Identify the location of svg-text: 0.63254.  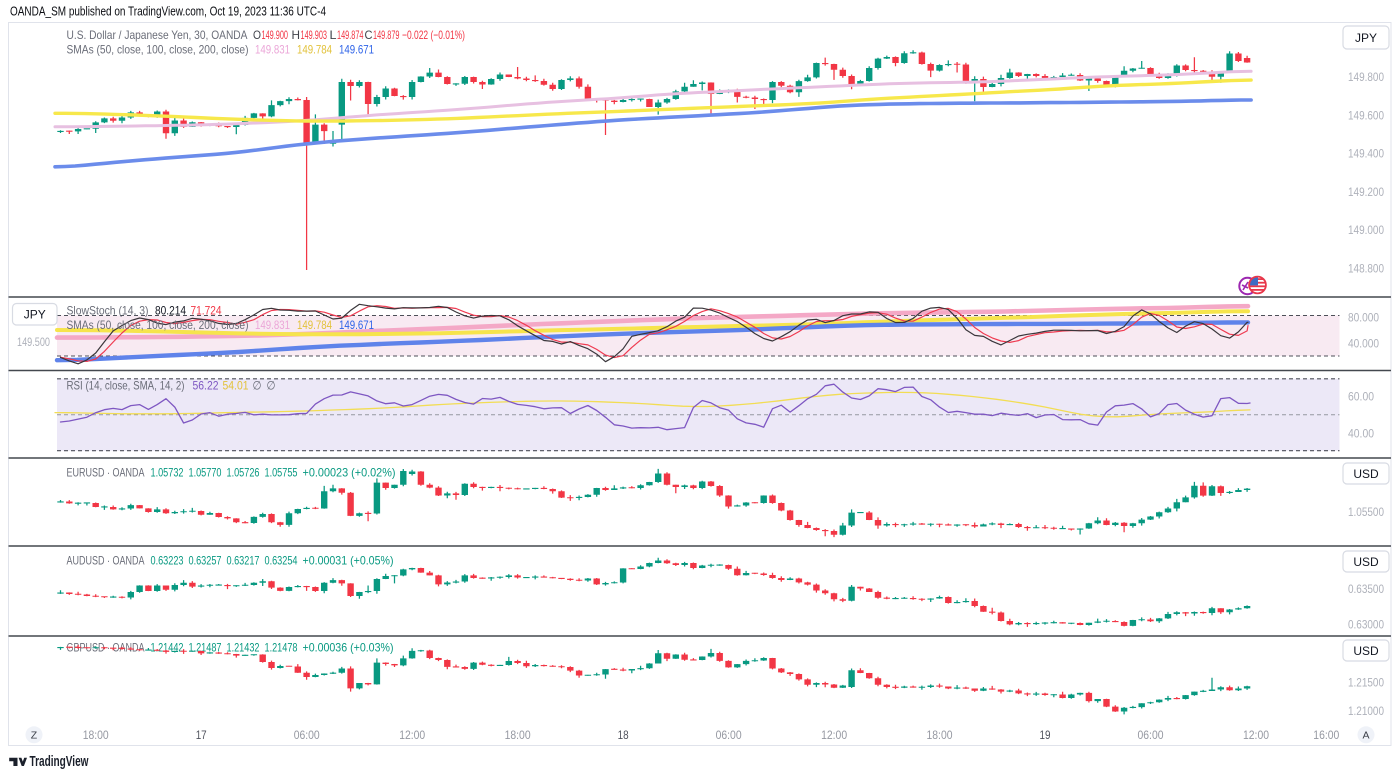
(281, 561).